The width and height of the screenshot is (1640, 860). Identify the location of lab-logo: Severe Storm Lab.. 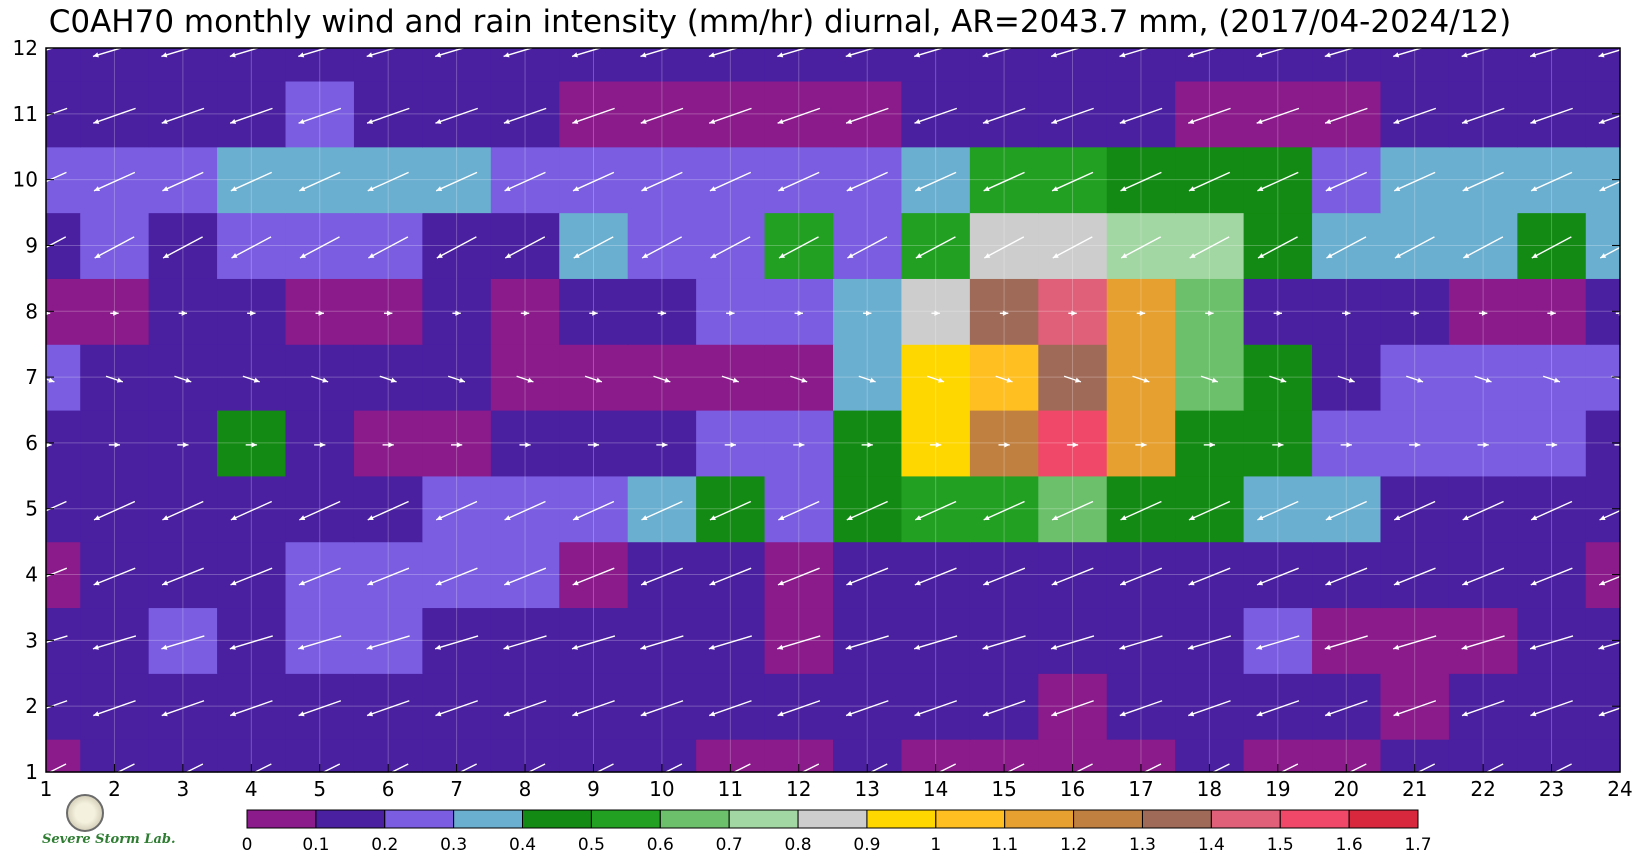
(109, 825).